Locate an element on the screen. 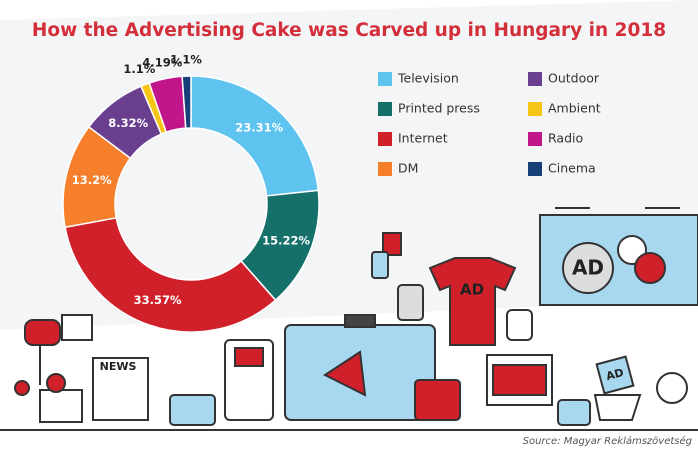 The width and height of the screenshot is (698, 452). legend-label: Cinema is located at coordinates (572, 168).